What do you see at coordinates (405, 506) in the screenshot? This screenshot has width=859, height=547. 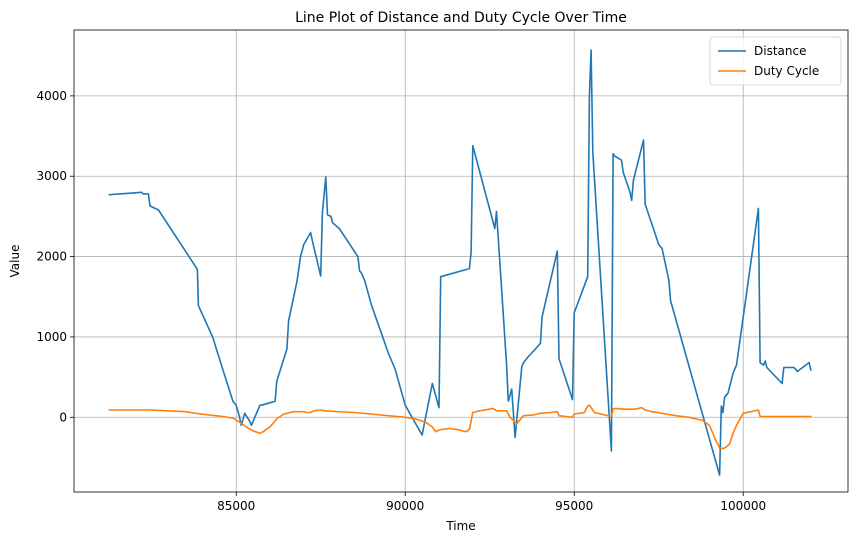 I see `x-tick-label: 90000` at bounding box center [405, 506].